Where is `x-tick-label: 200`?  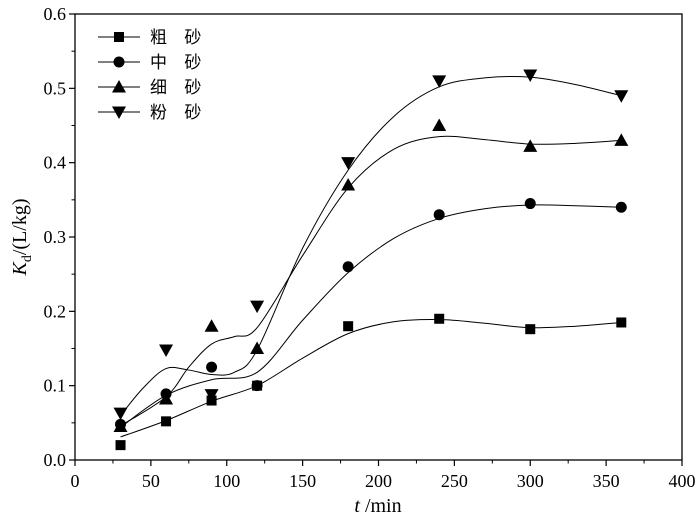 x-tick-label: 200 is located at coordinates (378, 481).